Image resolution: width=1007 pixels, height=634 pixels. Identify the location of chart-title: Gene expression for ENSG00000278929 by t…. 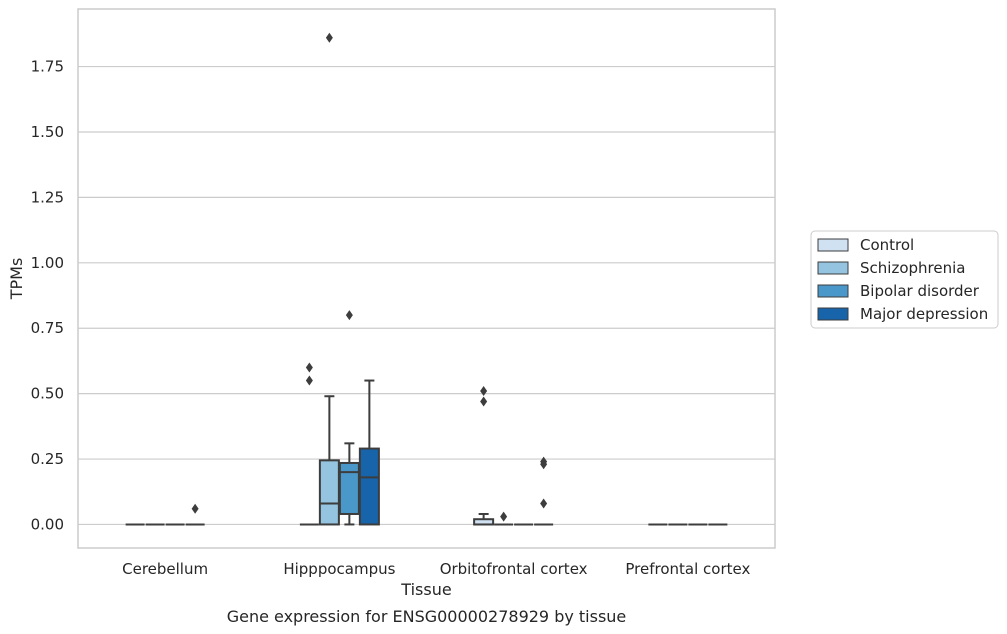
(427, 616).